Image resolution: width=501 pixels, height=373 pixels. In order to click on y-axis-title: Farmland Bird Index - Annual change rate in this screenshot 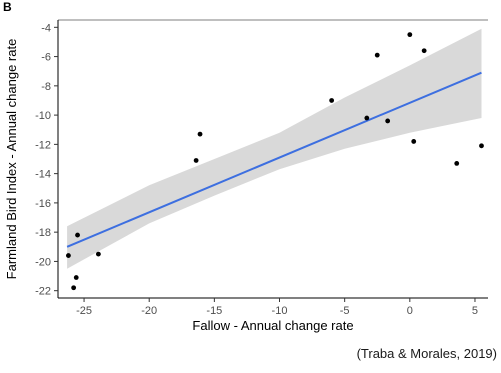, I will do `click(11, 159)`.